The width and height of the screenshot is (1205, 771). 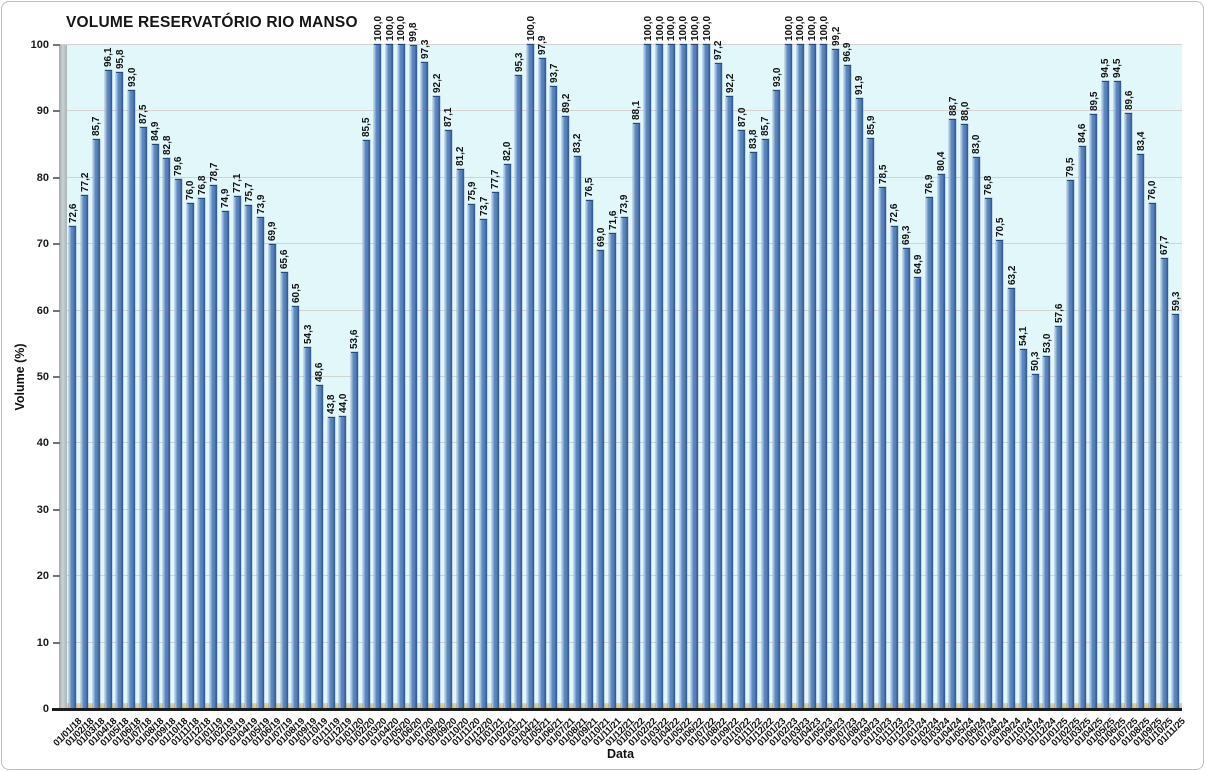 I want to click on bar-slot: 78,5, so click(x=883, y=377).